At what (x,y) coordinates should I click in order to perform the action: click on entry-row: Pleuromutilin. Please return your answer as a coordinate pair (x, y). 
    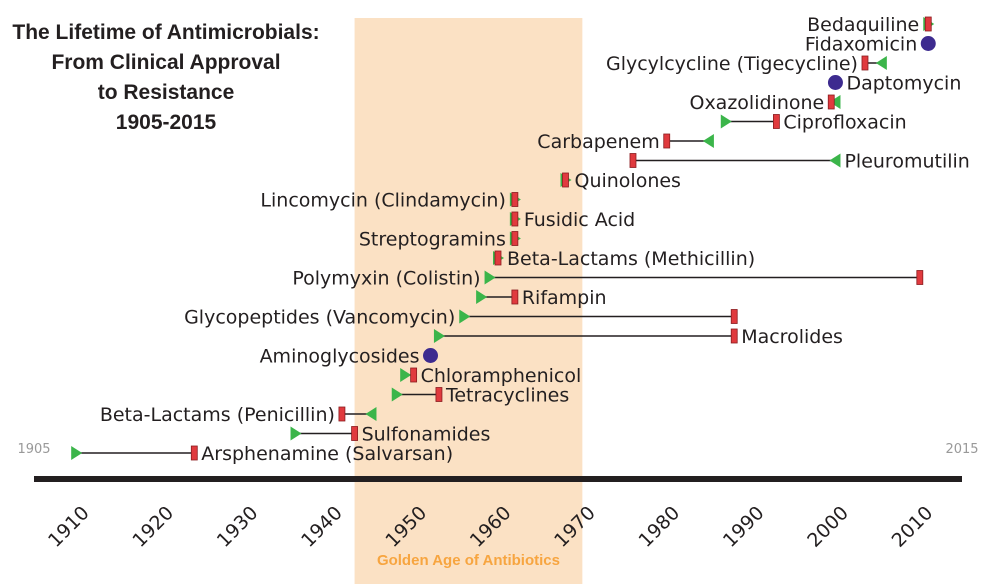
    Looking at the image, I should click on (799, 162).